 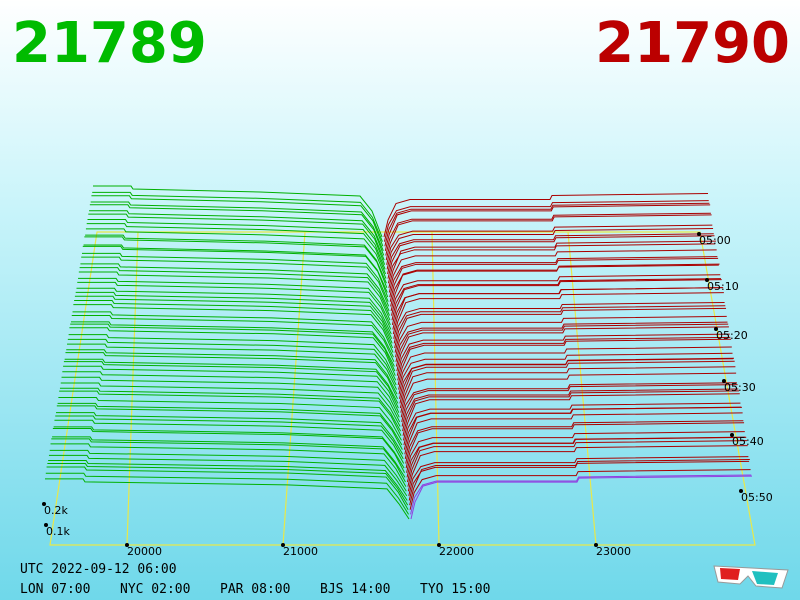 What do you see at coordinates (56, 510) in the screenshot?
I see `volume-label: 0.2k` at bounding box center [56, 510].